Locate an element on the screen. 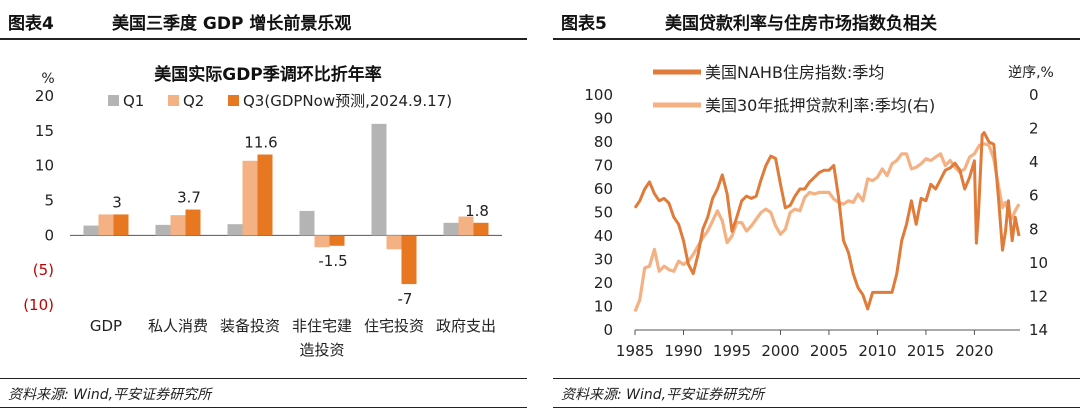 The width and height of the screenshot is (1080, 419). figure-5-source-bar: 资料来源: Wind,平安证券研究所 is located at coordinates (816, 393).